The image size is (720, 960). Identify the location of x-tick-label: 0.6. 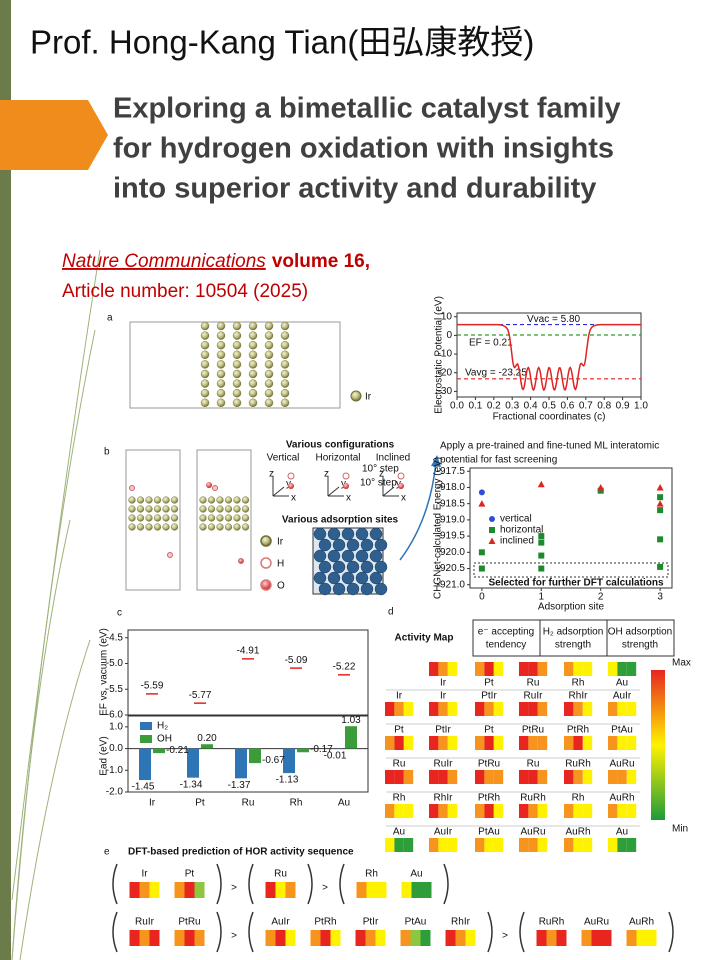
(567, 406).